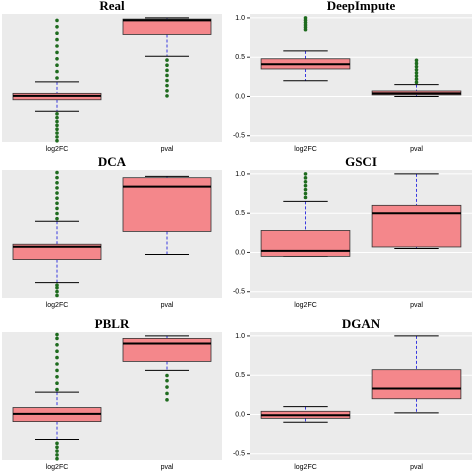 Image resolution: width=474 pixels, height=474 pixels. What do you see at coordinates (361, 6) in the screenshot?
I see `panel-title: DeepImpute` at bounding box center [361, 6].